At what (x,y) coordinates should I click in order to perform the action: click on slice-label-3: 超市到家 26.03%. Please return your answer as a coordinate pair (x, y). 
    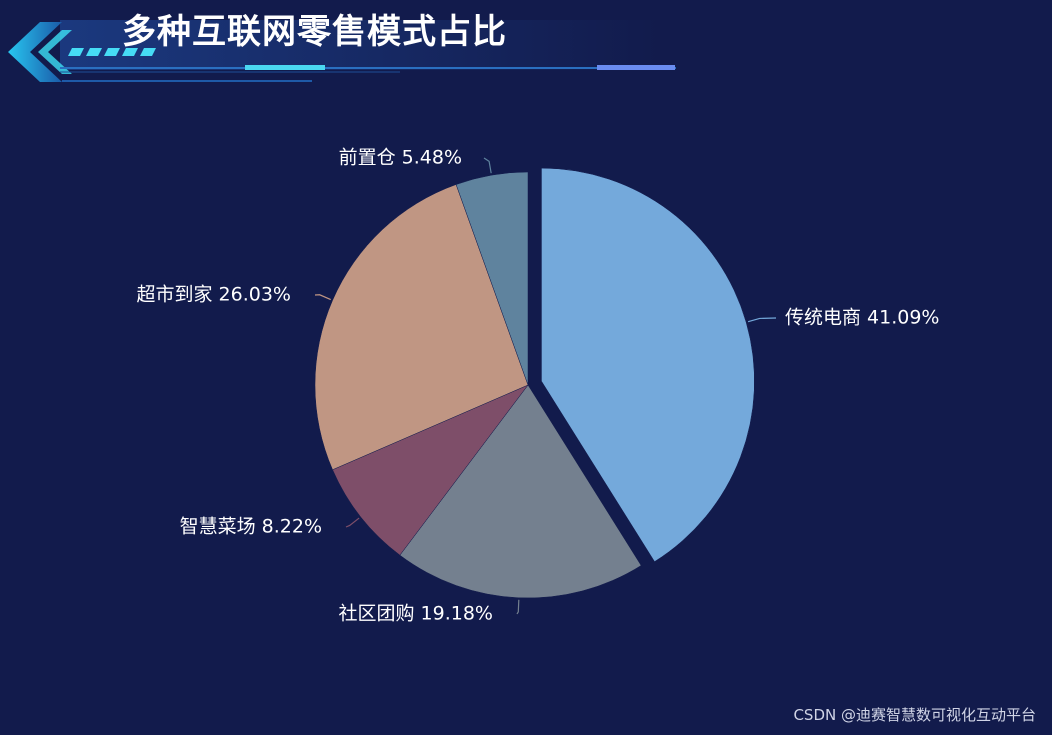
    Looking at the image, I should click on (214, 295).